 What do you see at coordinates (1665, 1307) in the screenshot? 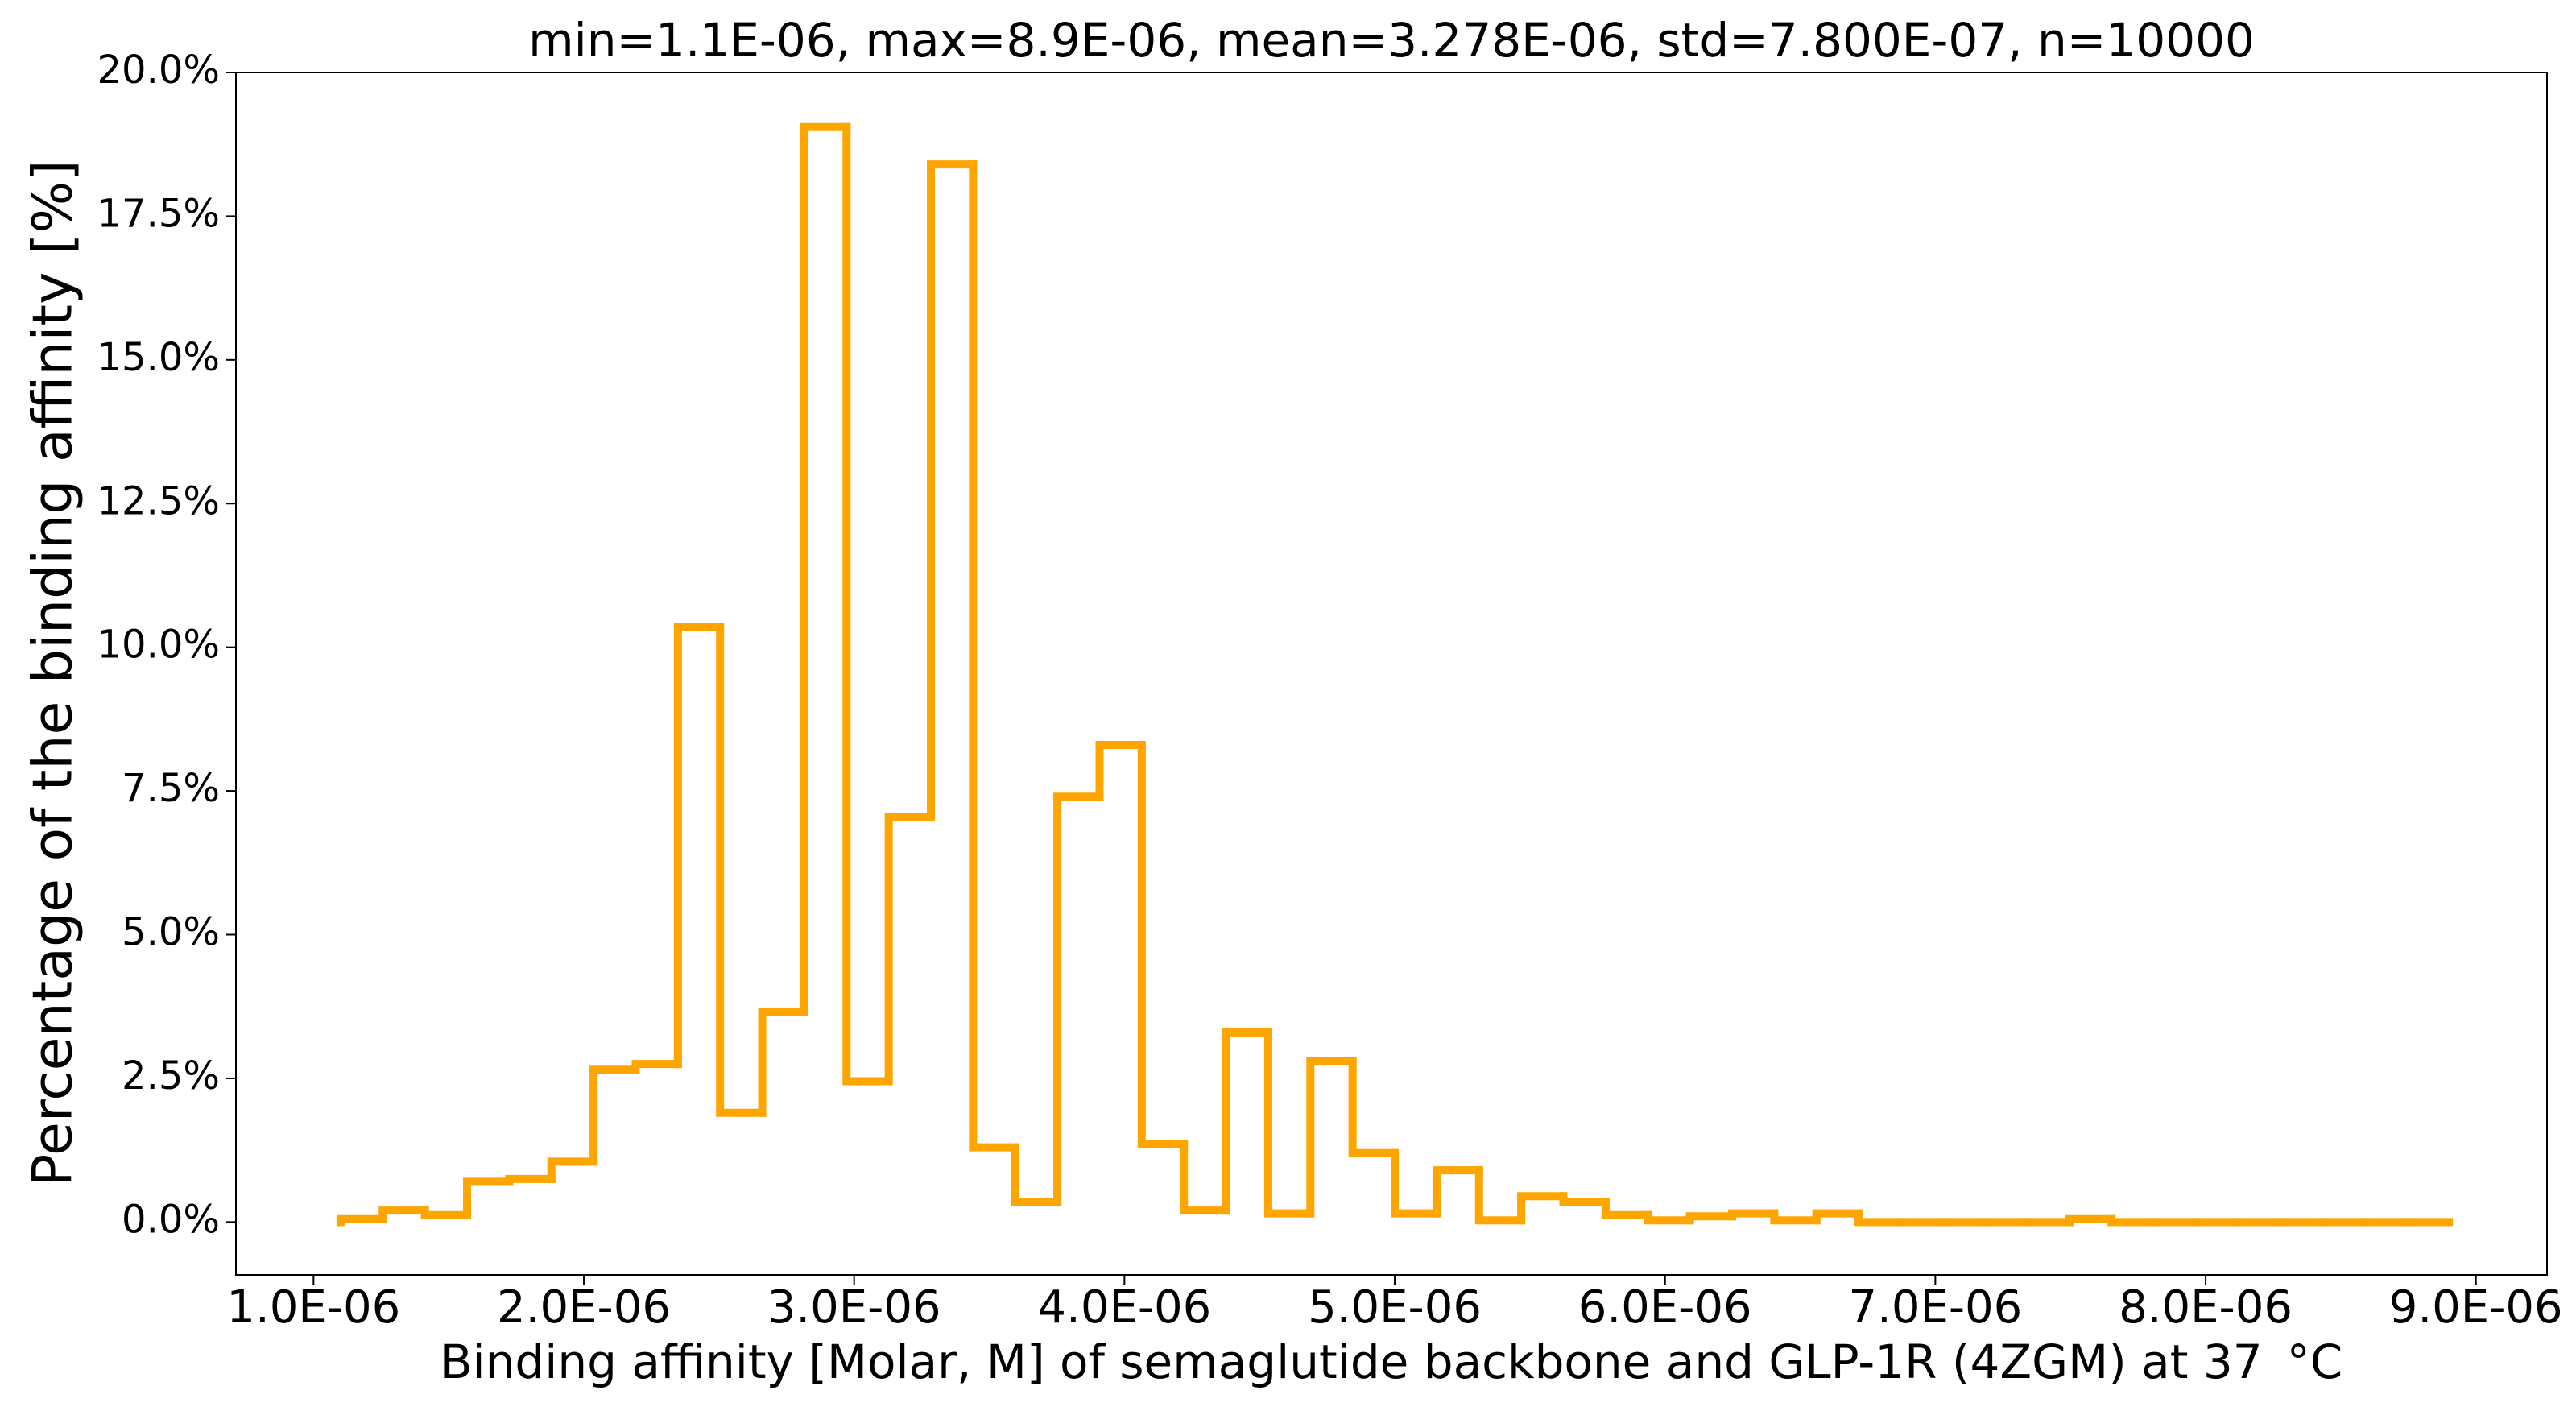
I see `x-tick-label: 6.0E-06` at bounding box center [1665, 1307].